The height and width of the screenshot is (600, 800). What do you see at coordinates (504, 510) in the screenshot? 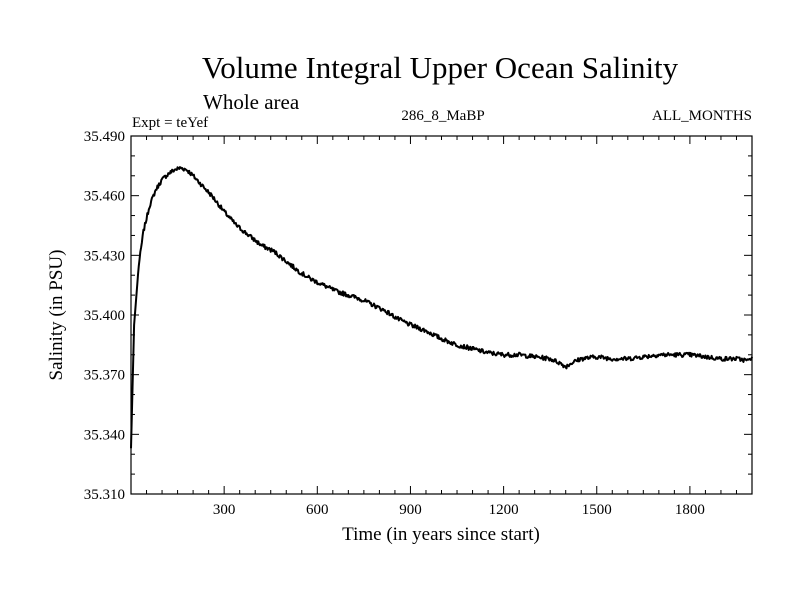
I see `x-tick-label: 1200` at bounding box center [504, 510].